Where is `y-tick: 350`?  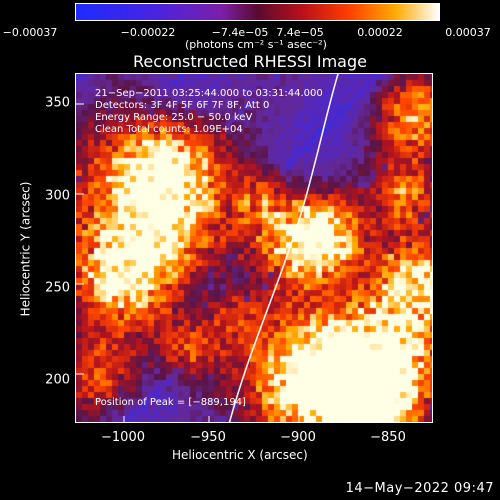 y-tick: 350 is located at coordinates (57, 103).